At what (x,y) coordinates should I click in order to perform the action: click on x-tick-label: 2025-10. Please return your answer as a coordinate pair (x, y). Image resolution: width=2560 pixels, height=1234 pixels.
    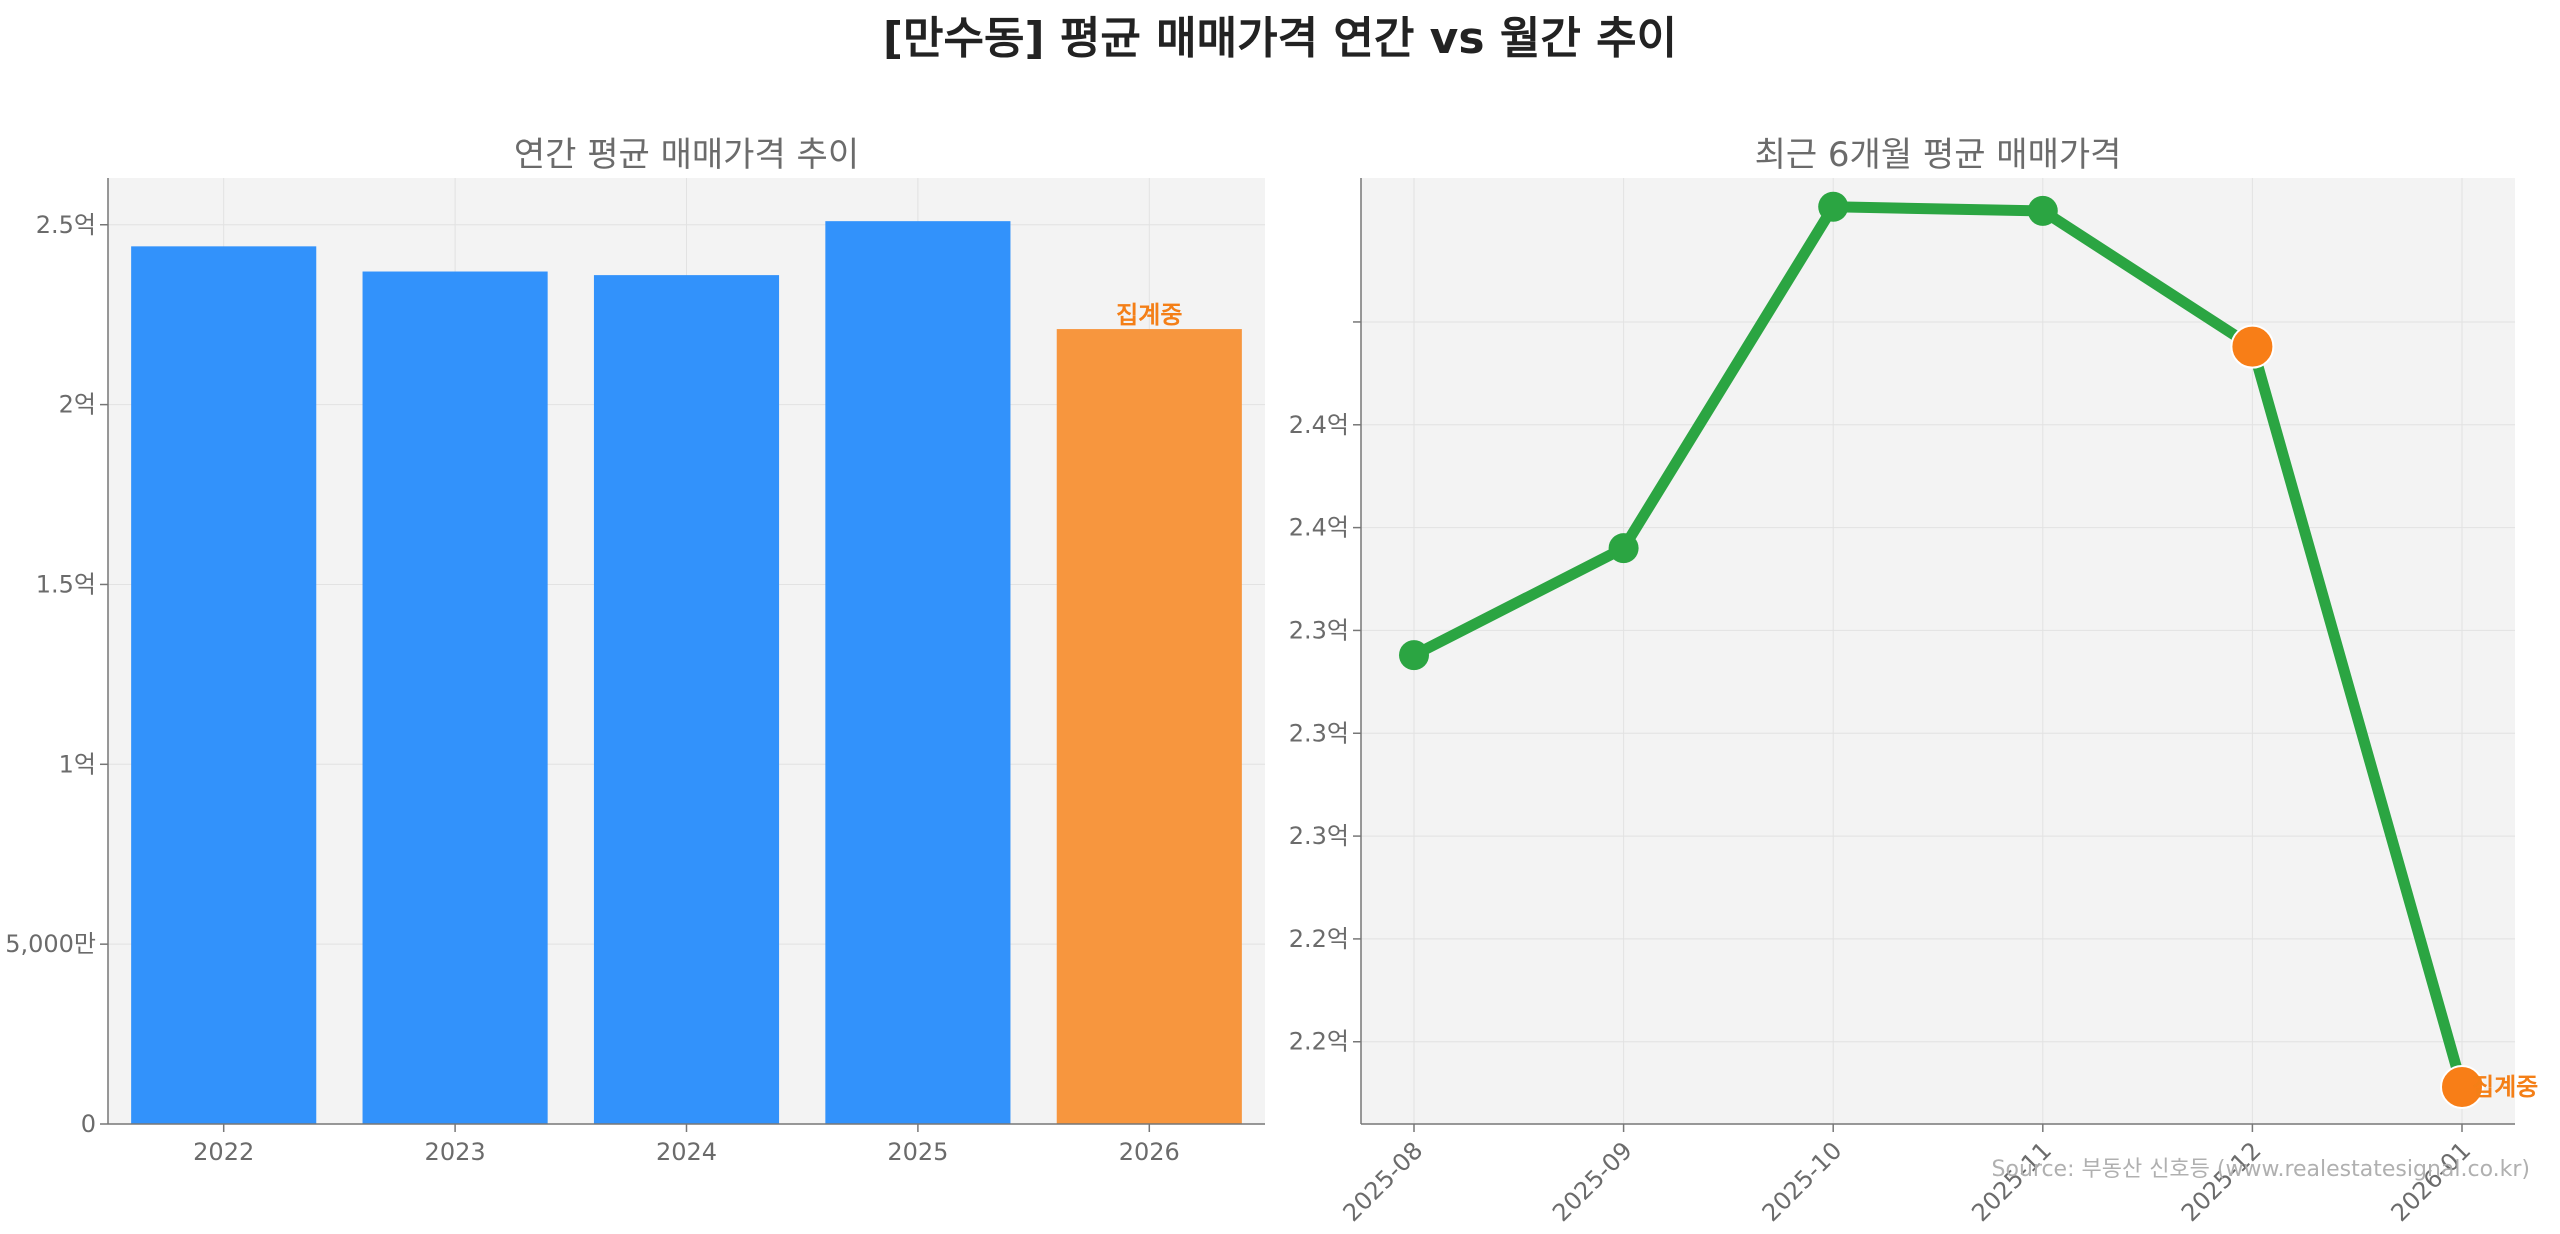
    Looking at the image, I should click on (1802, 1181).